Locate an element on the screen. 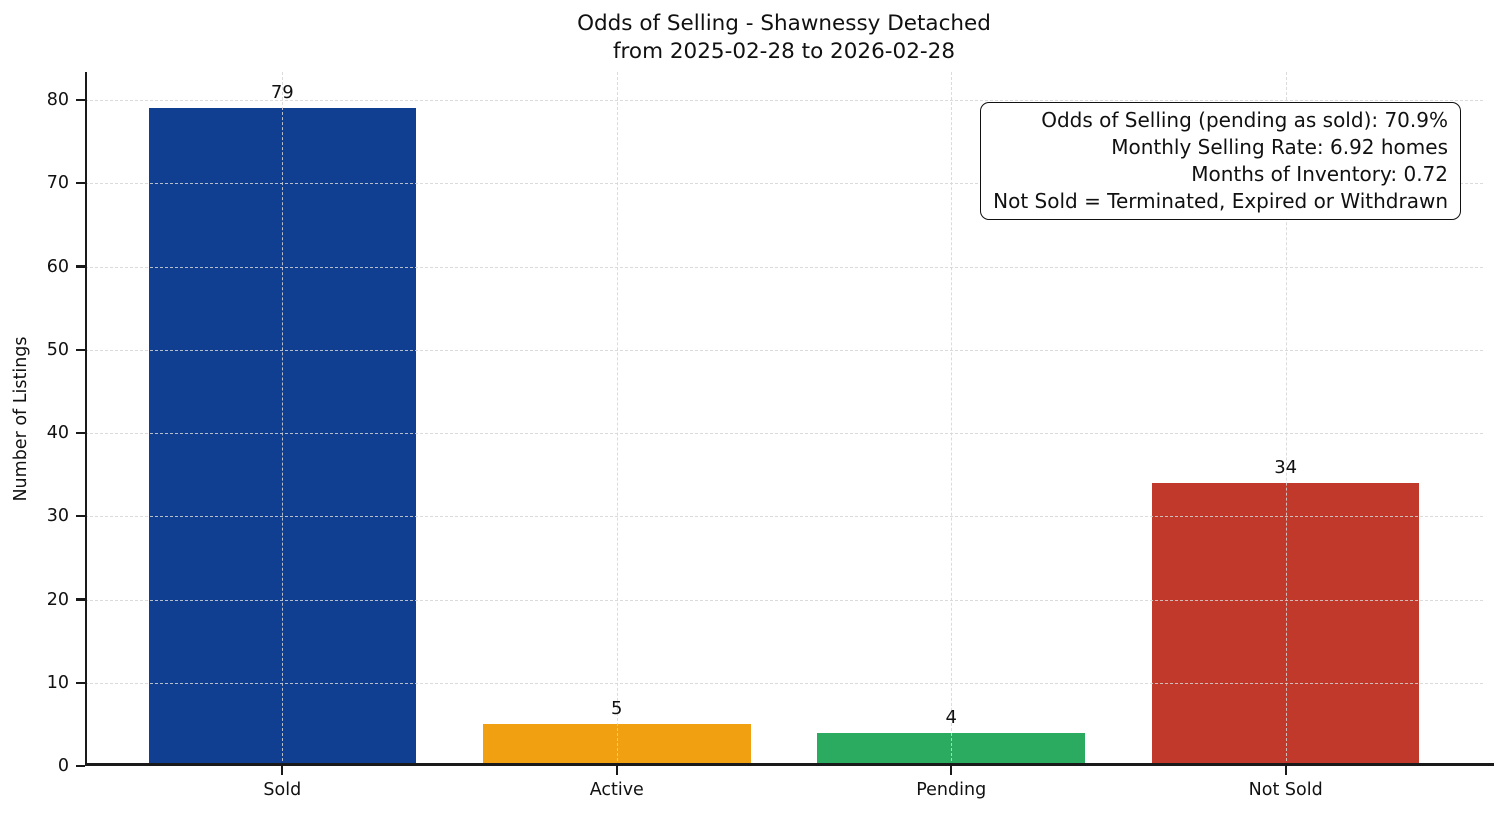 This screenshot has width=1494, height=816. bar-pending is located at coordinates (951, 749).